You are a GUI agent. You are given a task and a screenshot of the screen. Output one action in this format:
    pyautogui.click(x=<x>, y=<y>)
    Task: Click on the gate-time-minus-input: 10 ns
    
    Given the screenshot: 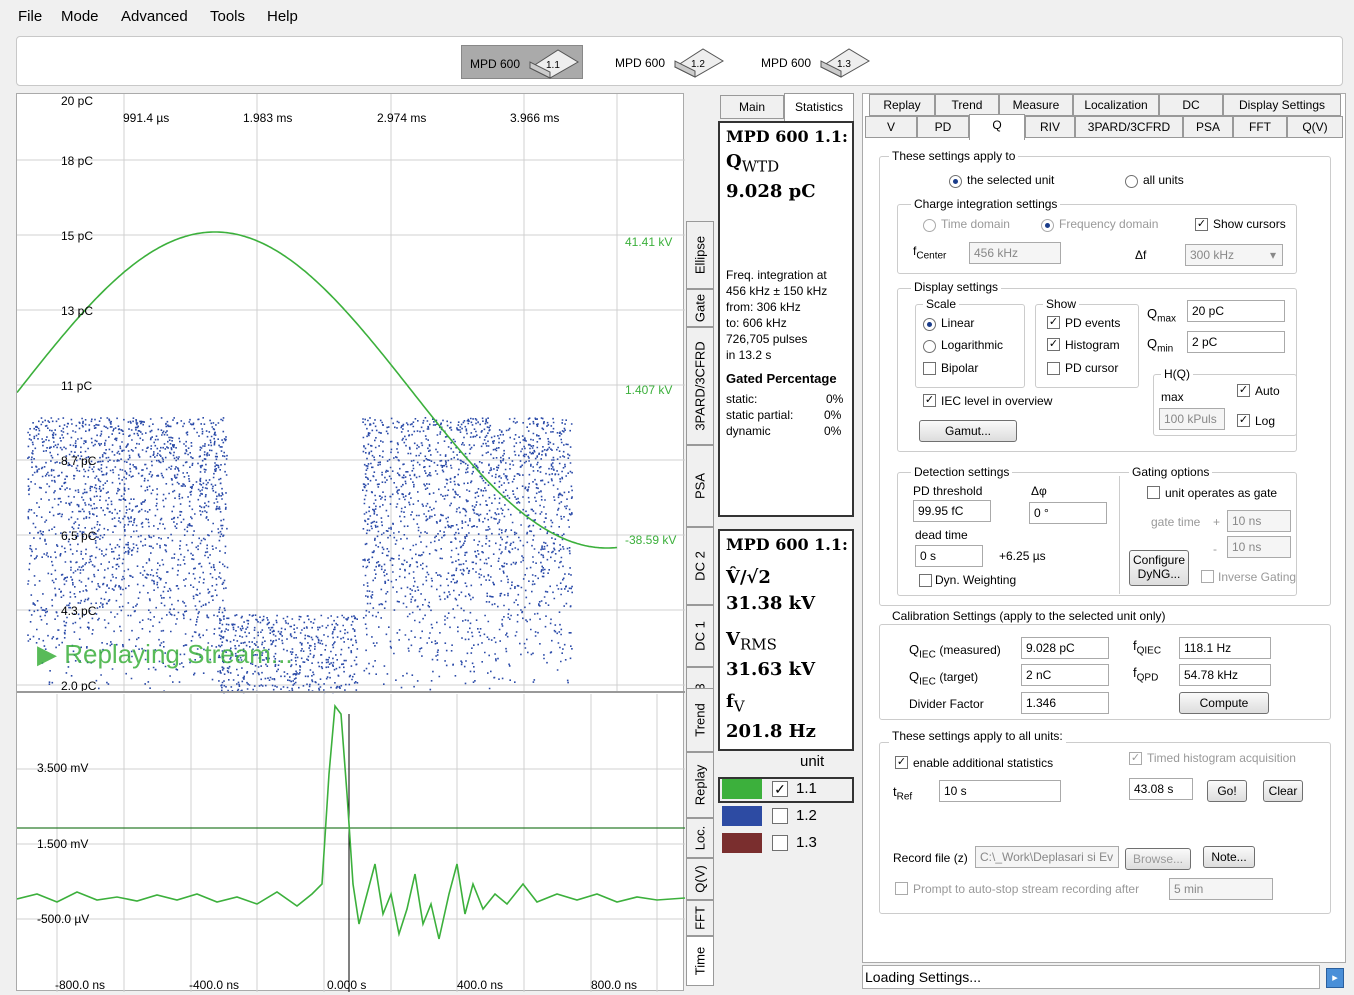 What is the action you would take?
    pyautogui.click(x=1259, y=547)
    